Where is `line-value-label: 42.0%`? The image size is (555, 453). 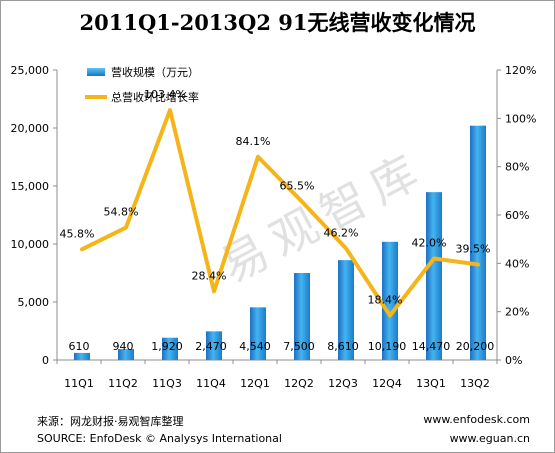 line-value-label: 42.0% is located at coordinates (429, 243).